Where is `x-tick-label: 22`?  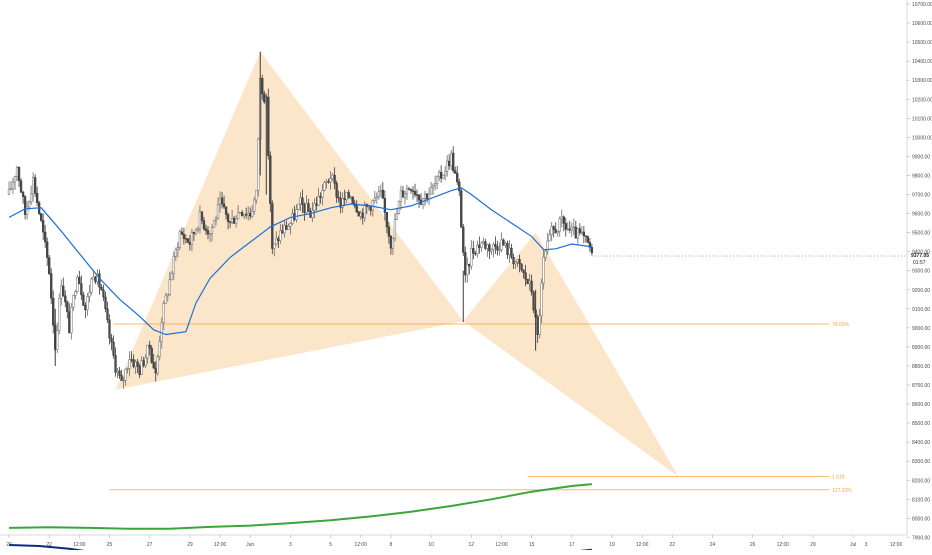 x-tick-label: 22 is located at coordinates (49, 545).